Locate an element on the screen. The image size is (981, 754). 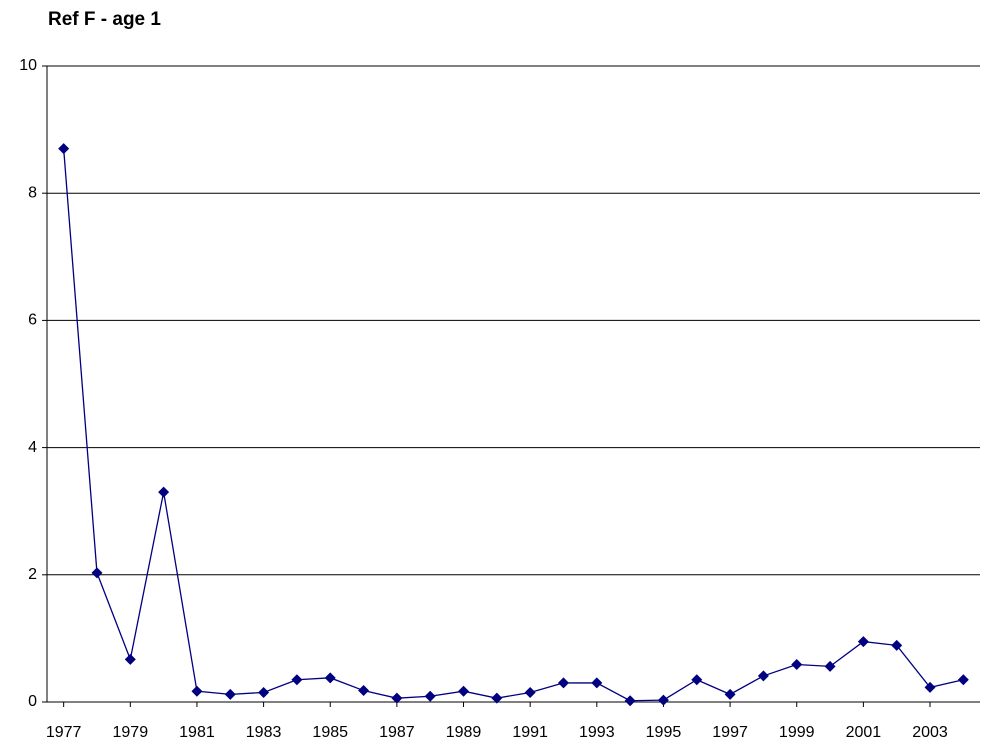
x-tick-label: 2001 is located at coordinates (864, 732).